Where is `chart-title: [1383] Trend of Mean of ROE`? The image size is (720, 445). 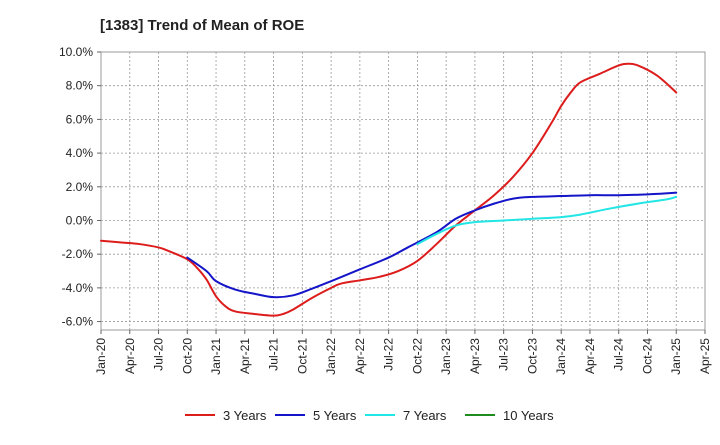 chart-title: [1383] Trend of Mean of ROE is located at coordinates (202, 25).